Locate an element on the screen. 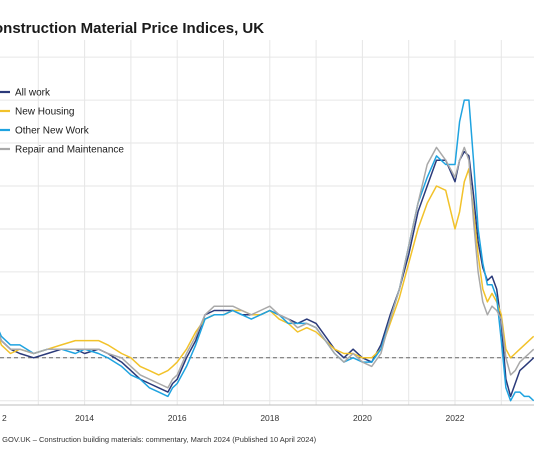 This screenshot has width=534, height=462. x-tick-label: 2020 is located at coordinates (362, 418).